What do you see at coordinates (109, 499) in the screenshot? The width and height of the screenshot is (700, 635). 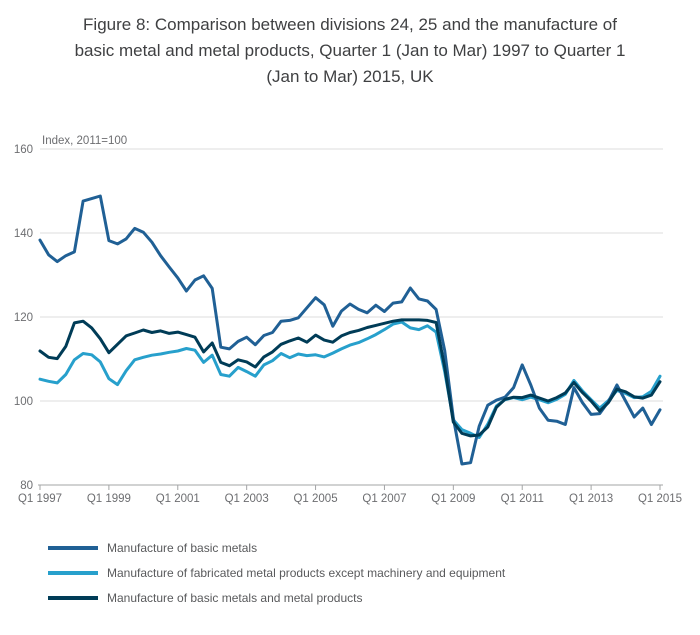 I see `x-tick-label: Q1 1999` at bounding box center [109, 499].